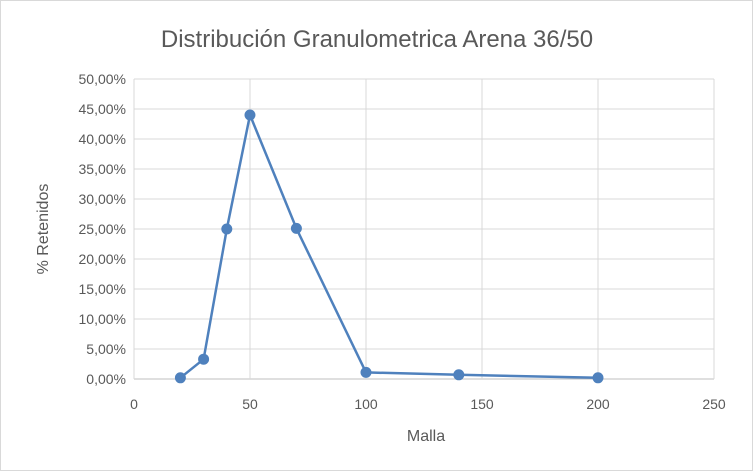 The image size is (753, 472). I want to click on y-tick-label: 40,00%, so click(102, 139).